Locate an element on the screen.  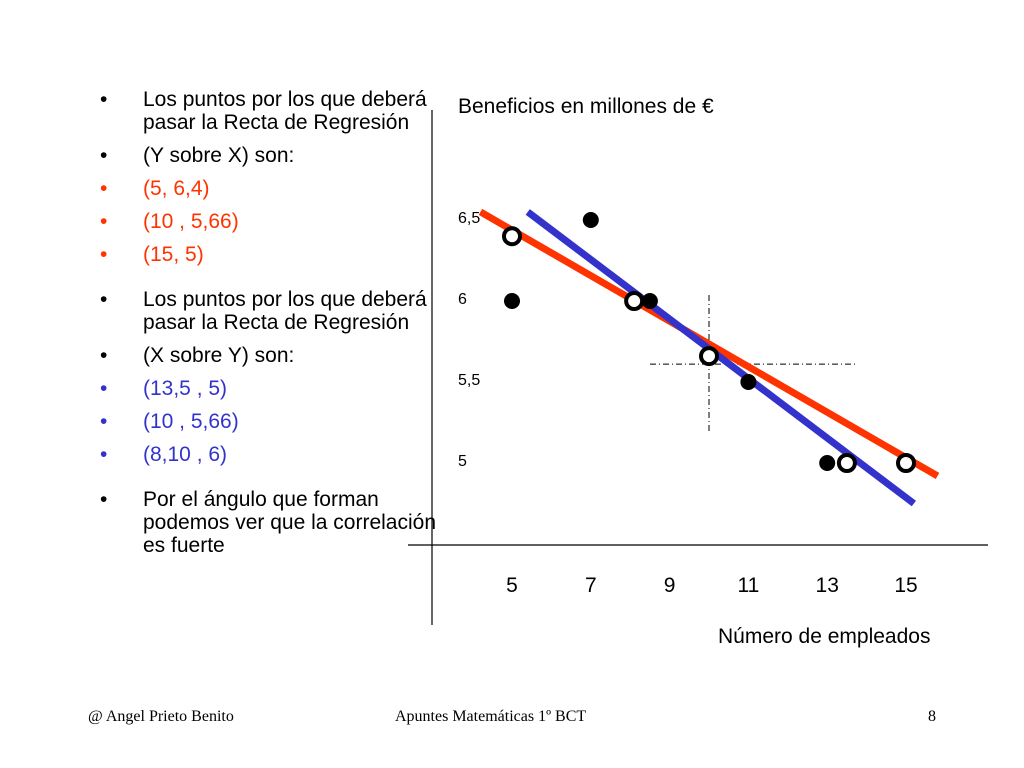
x-tick-label: 9 is located at coordinates (670, 585).